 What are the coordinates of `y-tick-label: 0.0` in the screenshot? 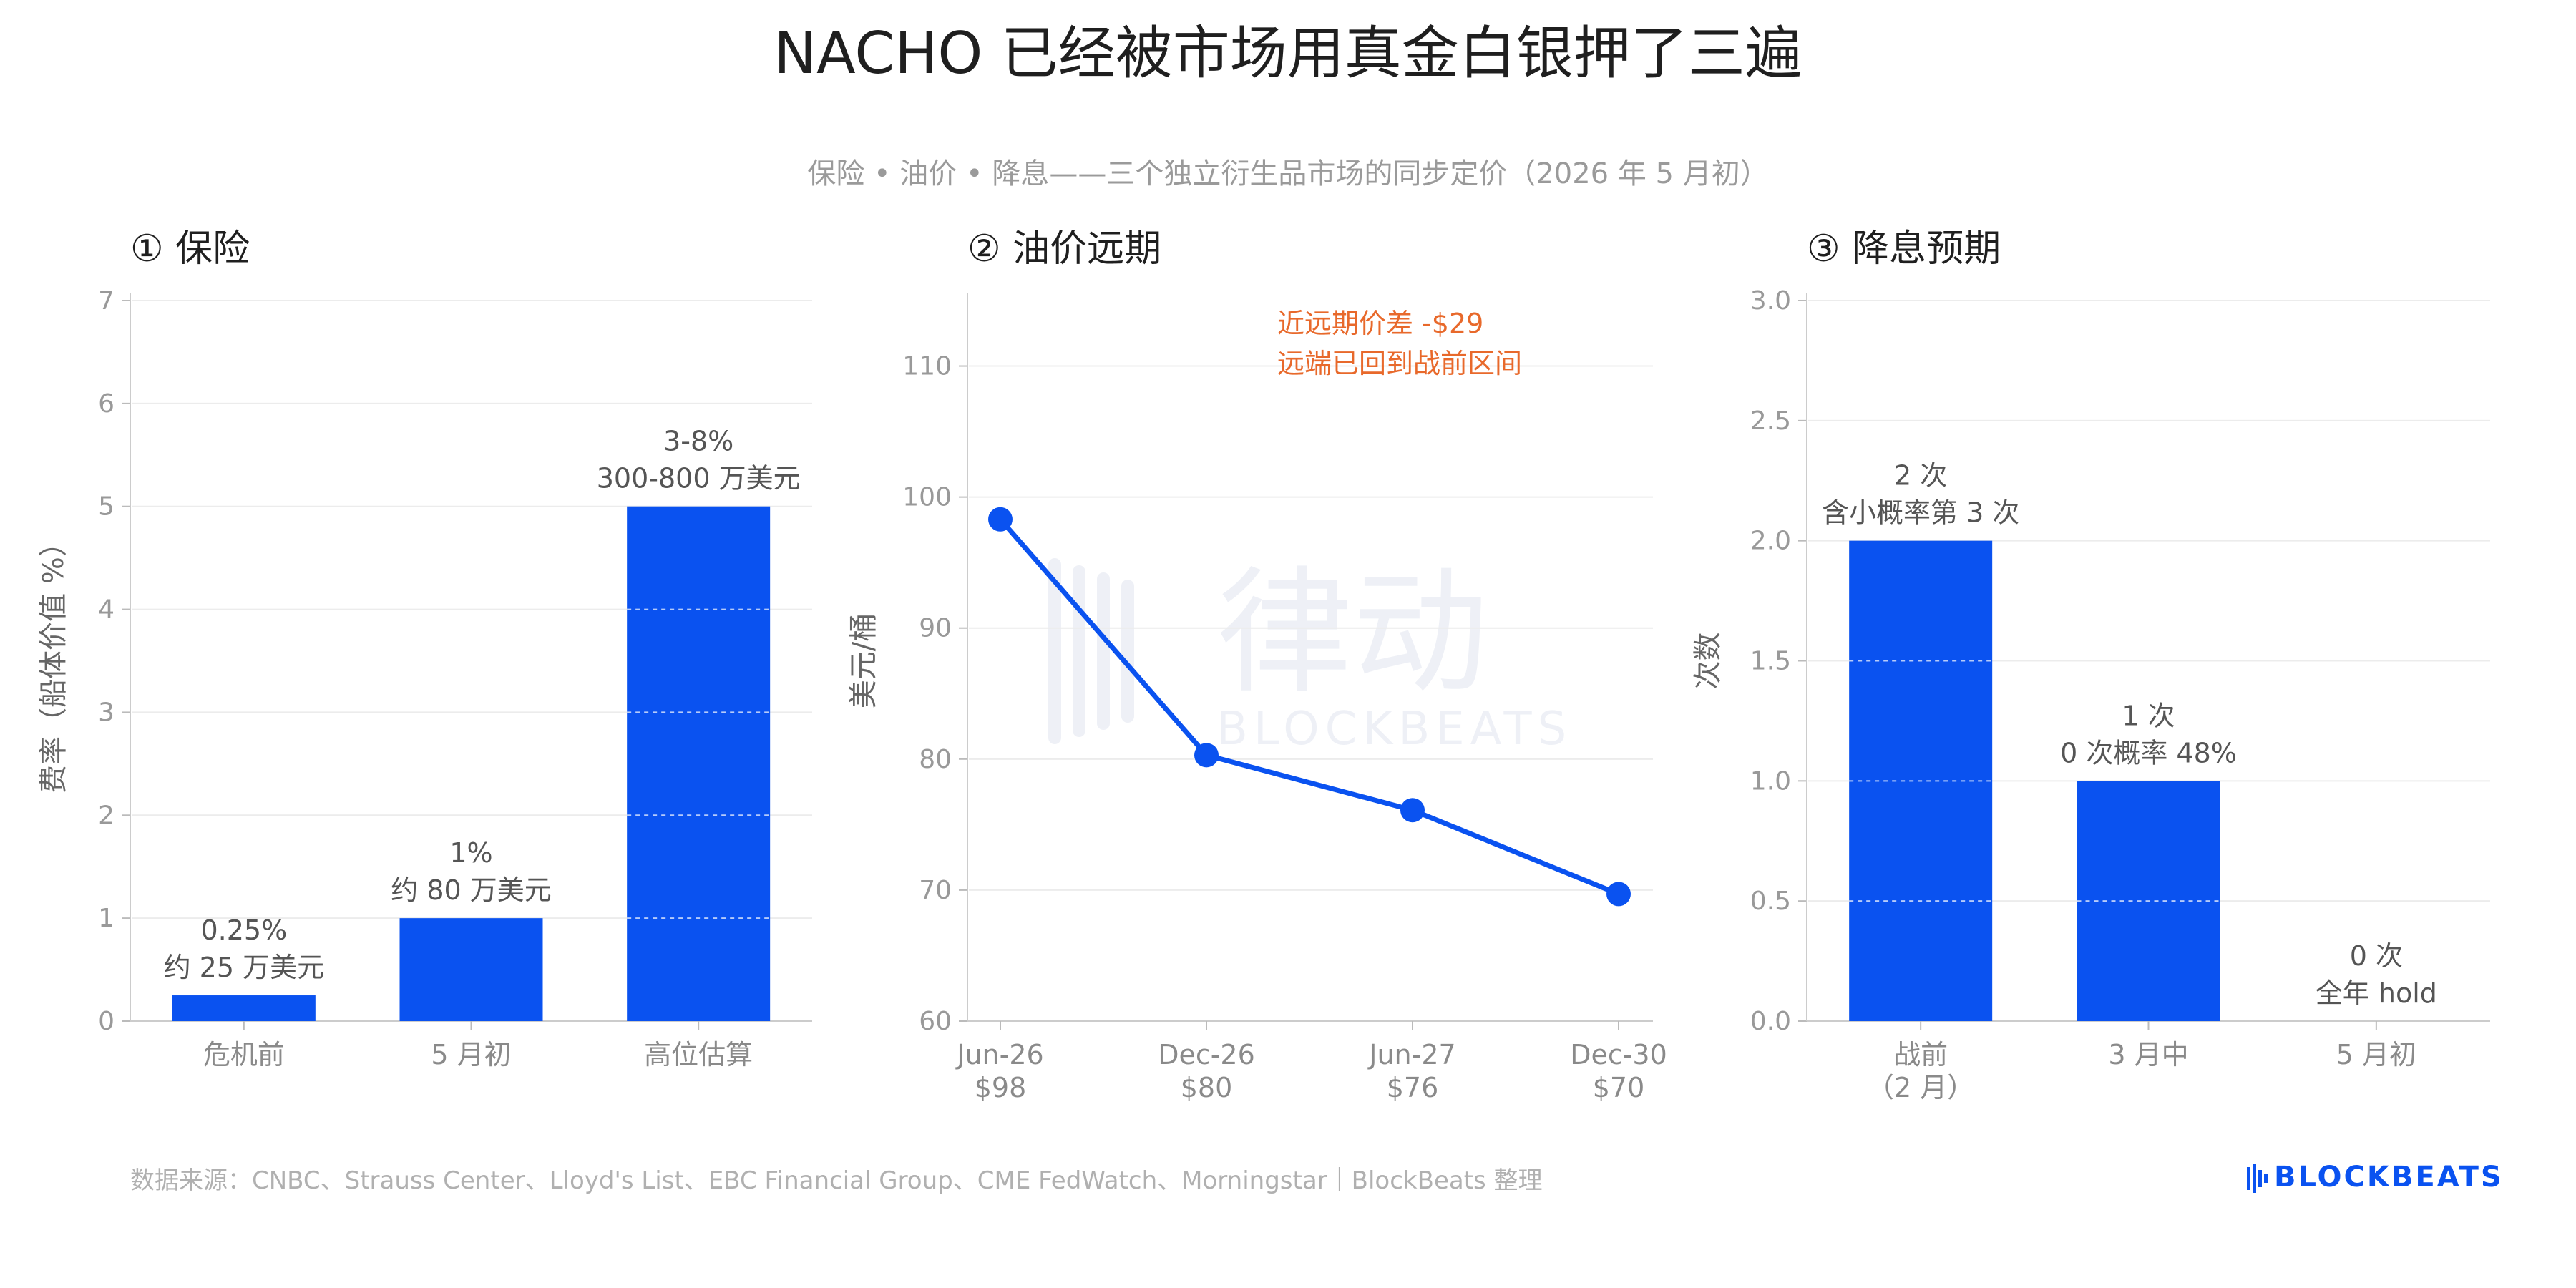 It's located at (1770, 1021).